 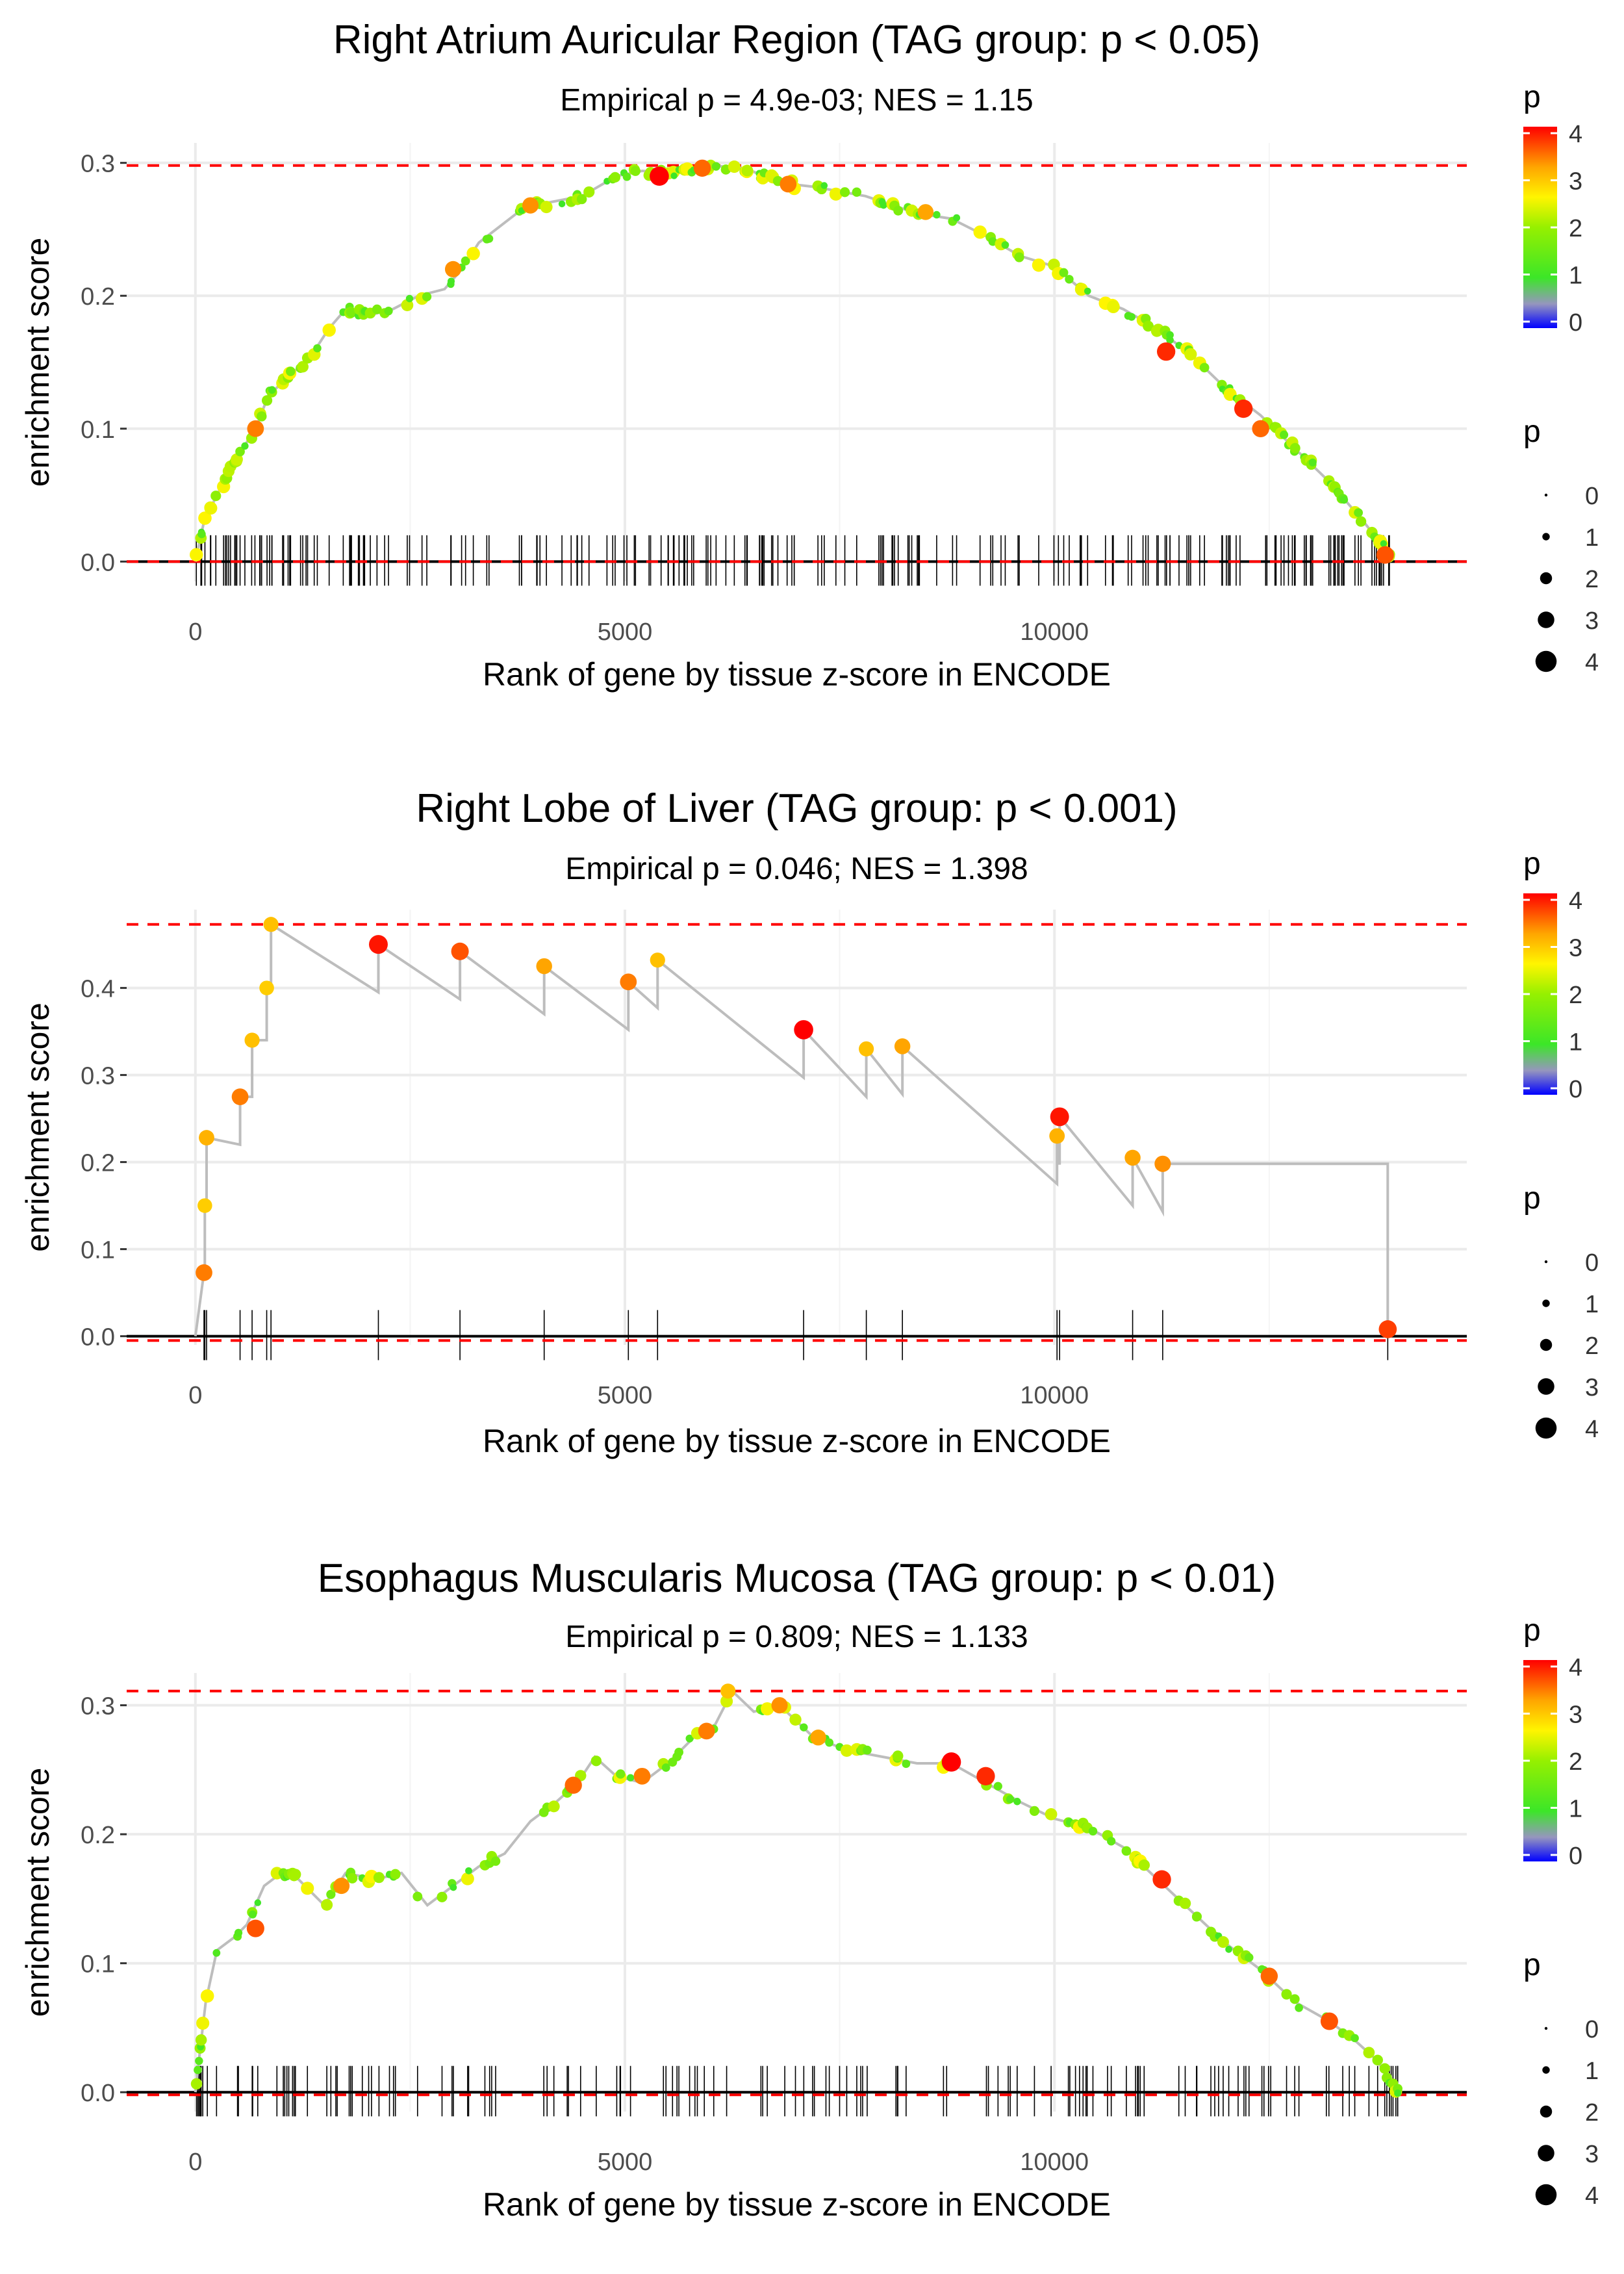 I want to click on size-legend-title: p, so click(x=1532, y=432).